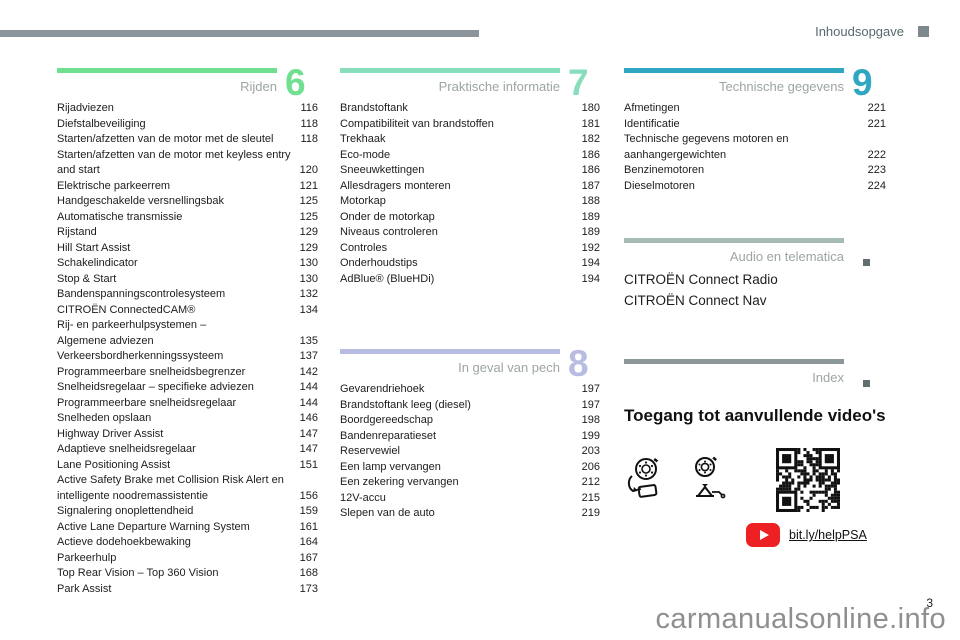 Image resolution: width=960 pixels, height=640 pixels. I want to click on toc-entry: Stop & Start 130, so click(187, 280).